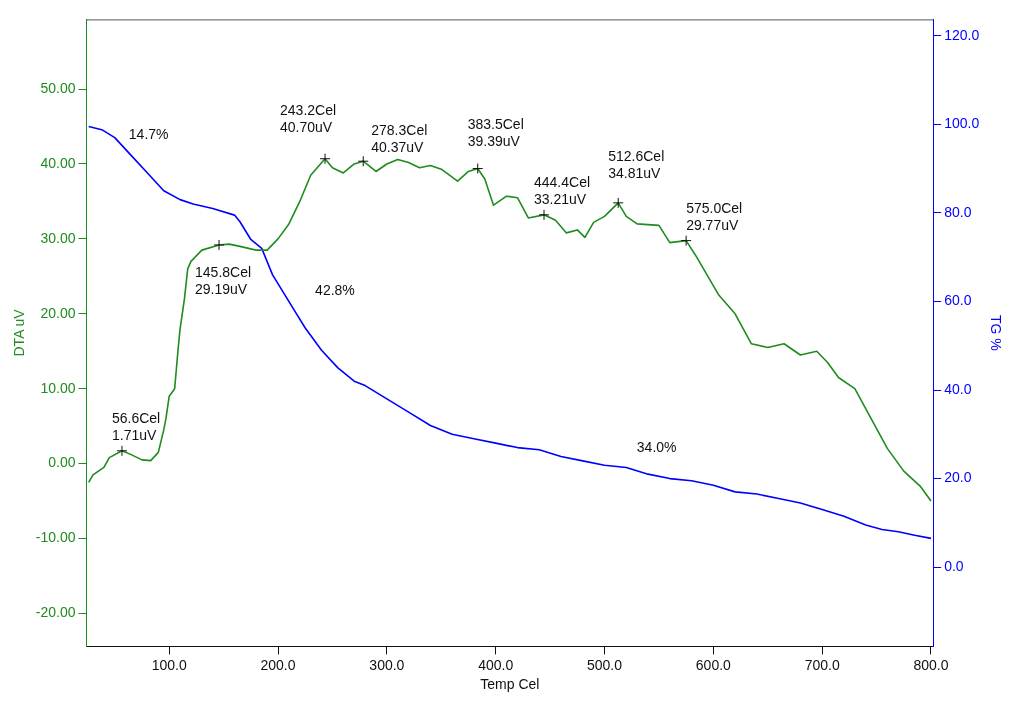 Image resolution: width=1021 pixels, height=702 pixels. Describe the element at coordinates (136, 426) in the screenshot. I see `annotation: 56.6Cel 1.71uV` at that location.